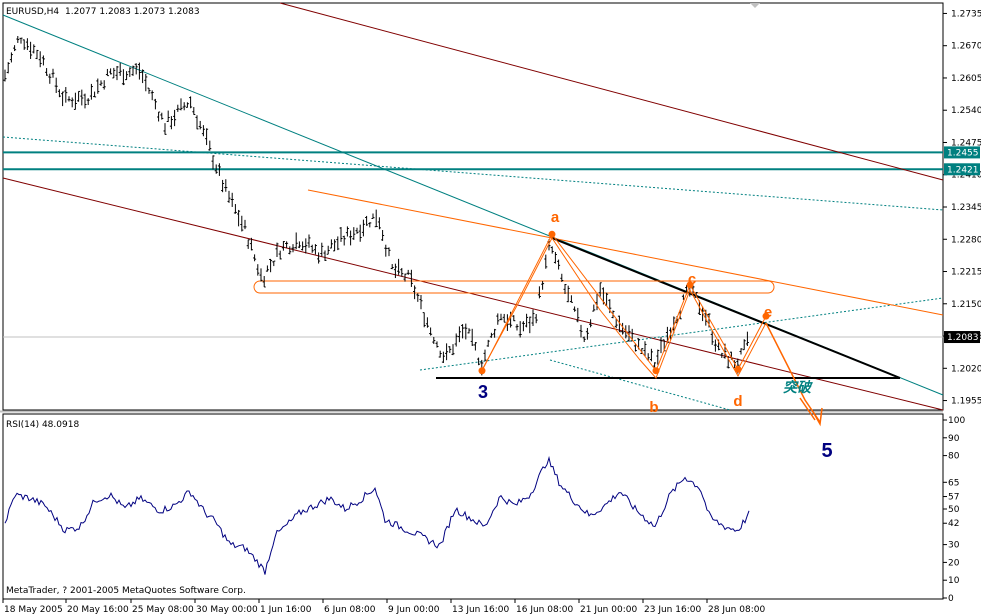  I want to click on chart-shift-marker, so click(755, 5).